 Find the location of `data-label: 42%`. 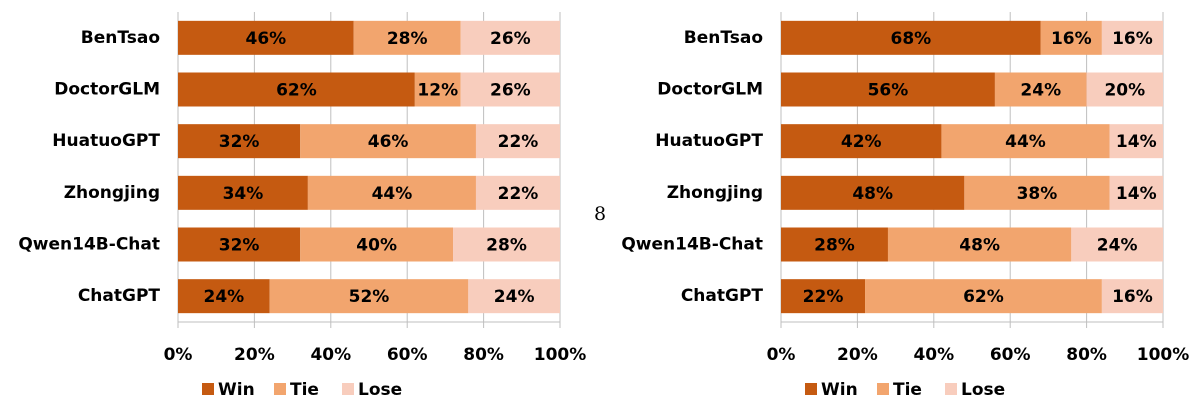

data-label: 42% is located at coordinates (861, 142).